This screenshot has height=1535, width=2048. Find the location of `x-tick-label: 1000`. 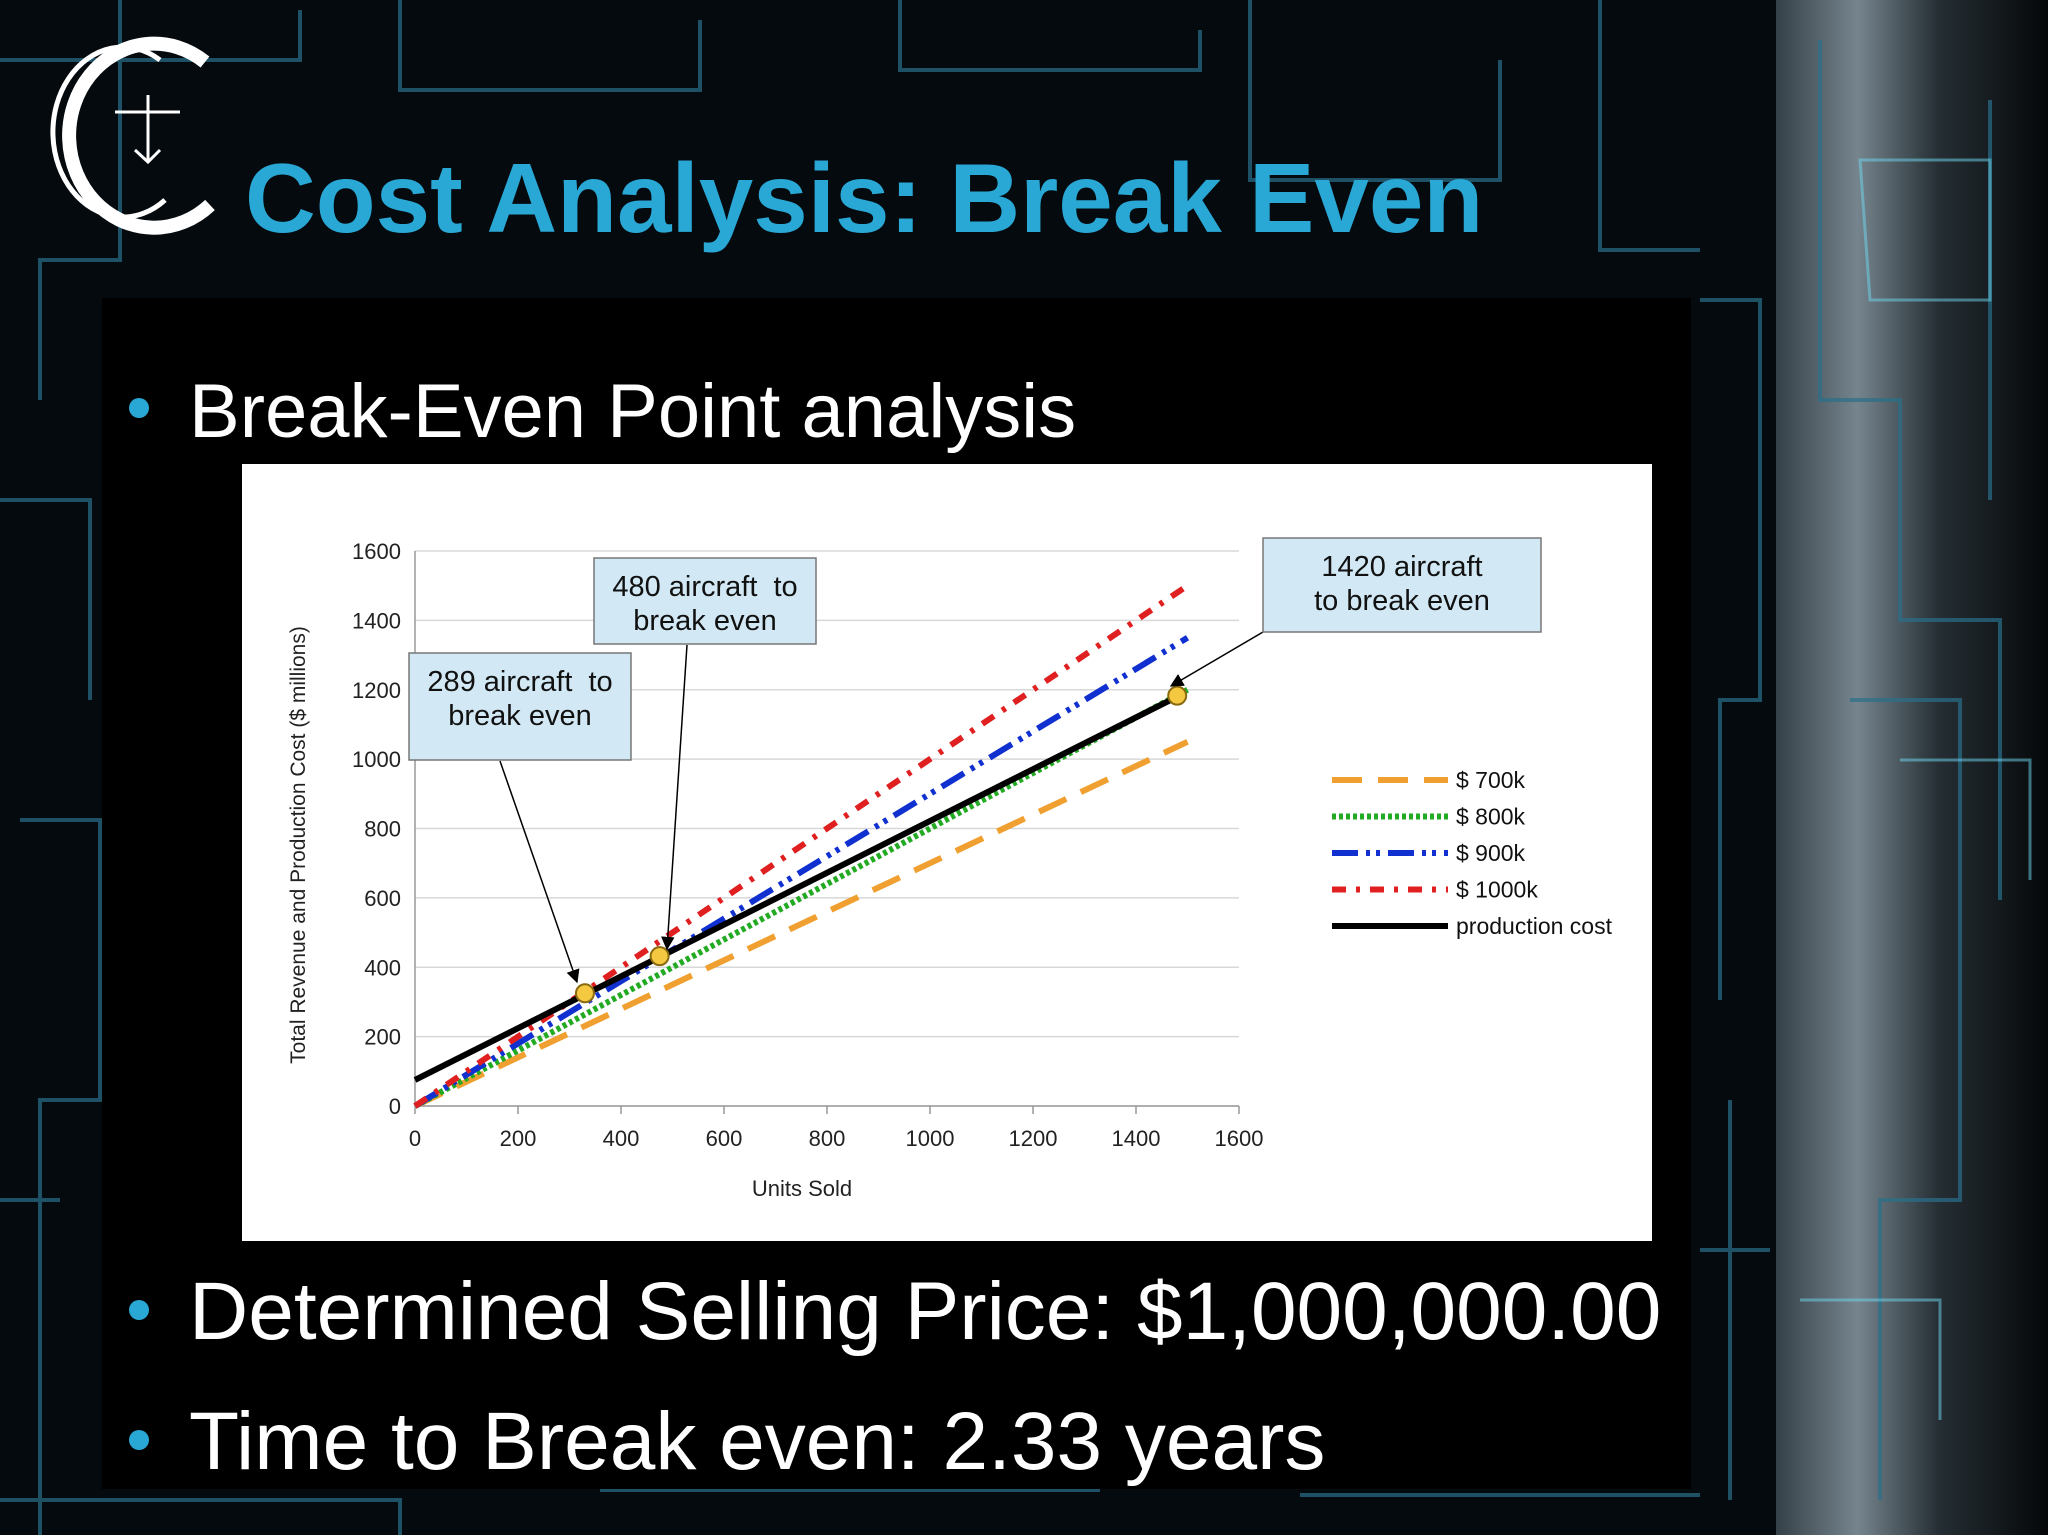

x-tick-label: 1000 is located at coordinates (930, 1138).